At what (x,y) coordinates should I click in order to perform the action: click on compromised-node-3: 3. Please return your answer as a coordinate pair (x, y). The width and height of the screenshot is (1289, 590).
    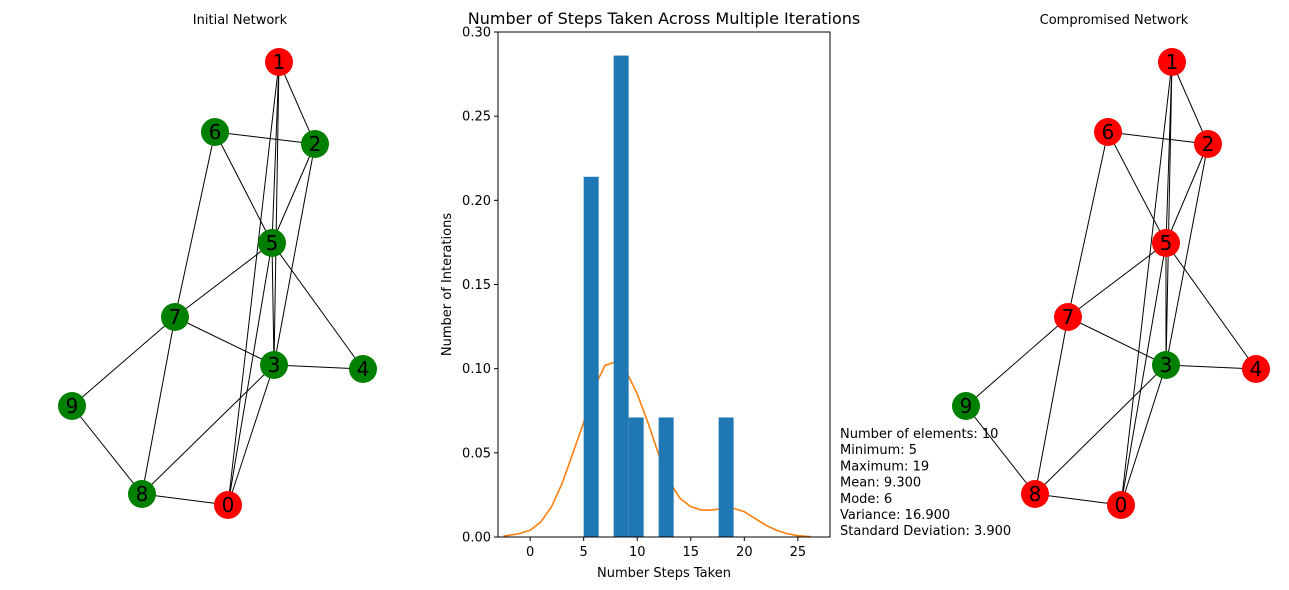
    Looking at the image, I should click on (1166, 365).